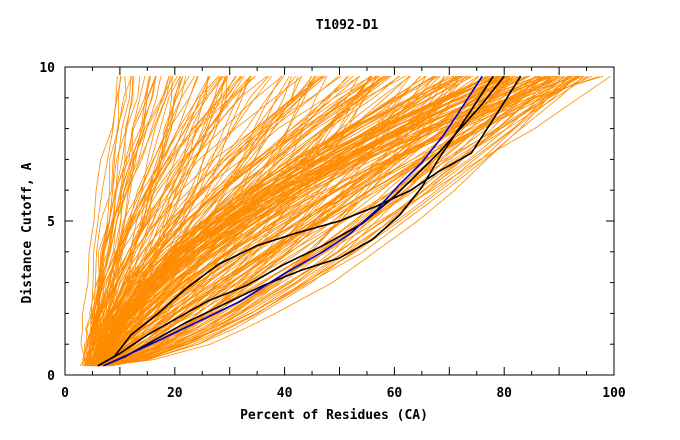  I want to click on x-tick-label: 20, so click(175, 393).